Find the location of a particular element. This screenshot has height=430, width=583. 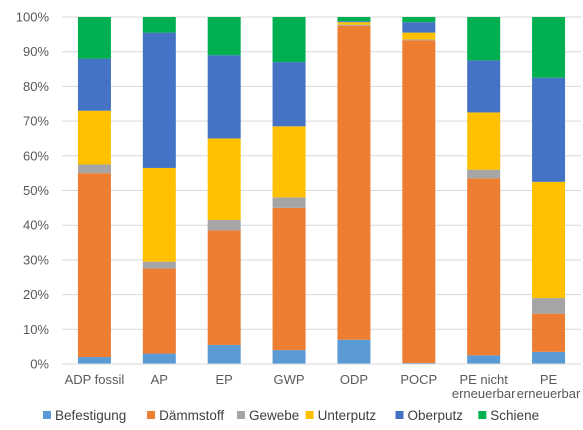

y-tick-label: 20% is located at coordinates (36, 294).